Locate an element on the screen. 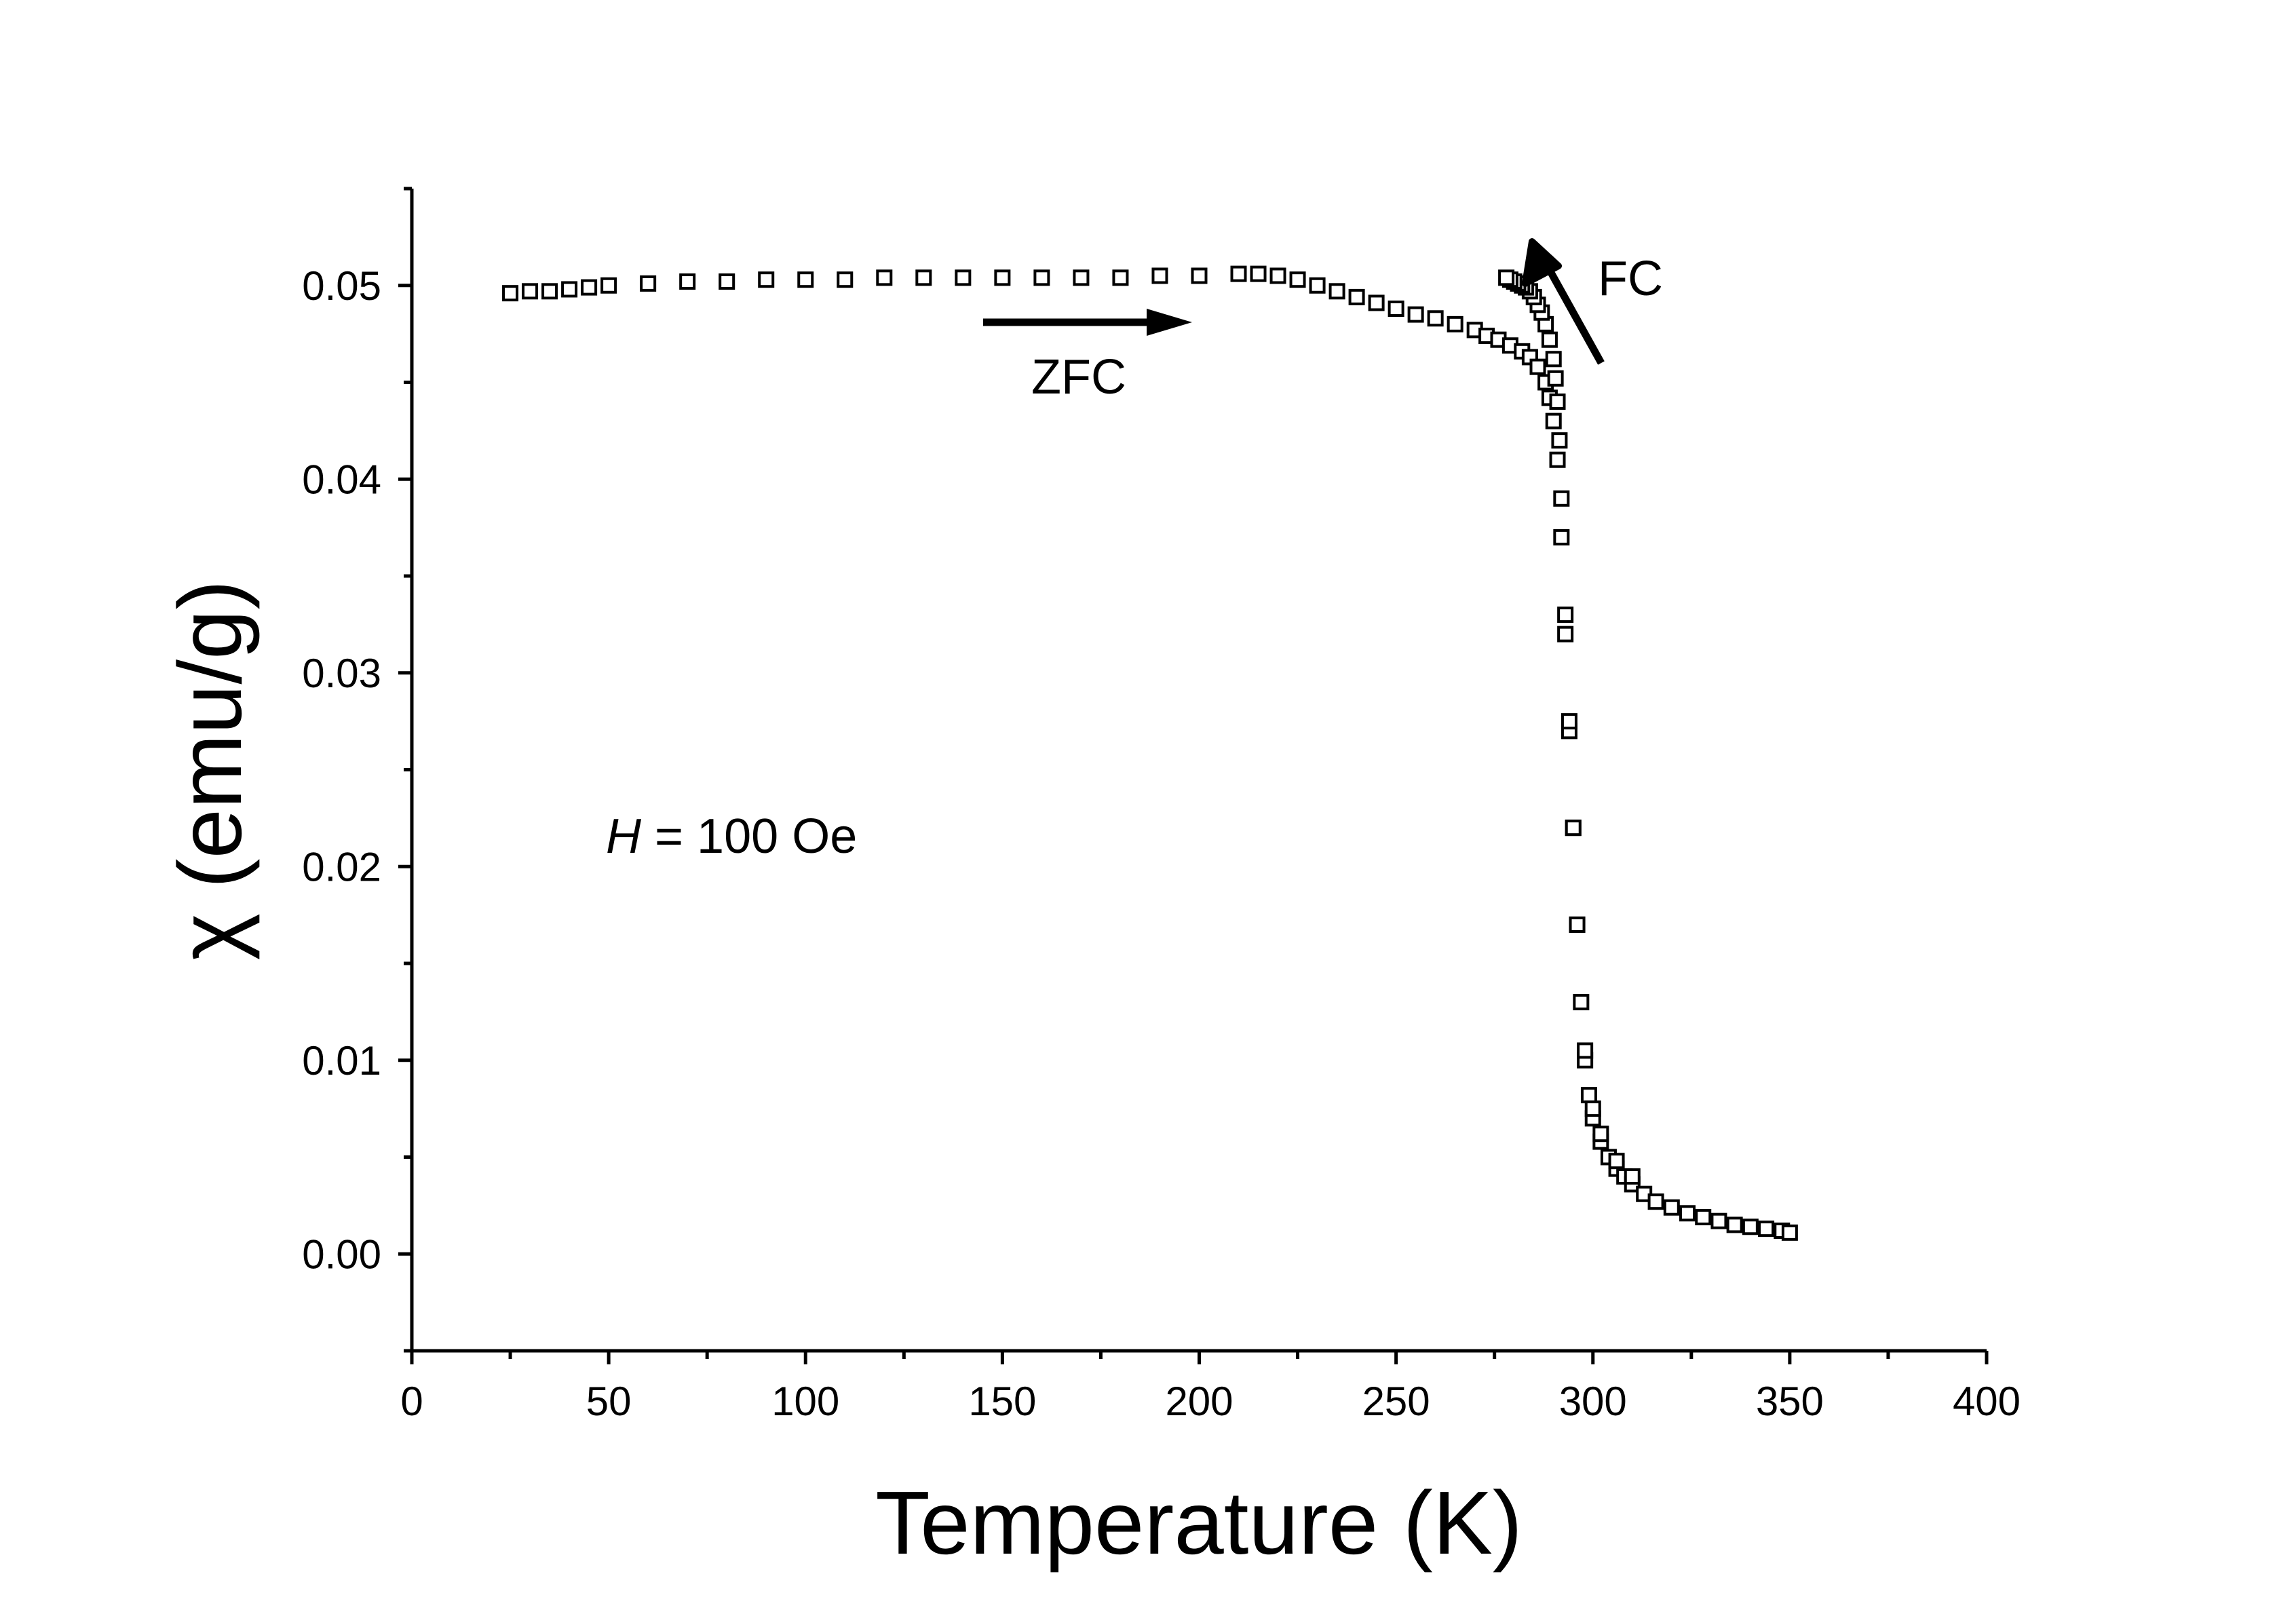 This screenshot has width=2296, height=1612. y-tick-label: 0.03 is located at coordinates (341, 673).